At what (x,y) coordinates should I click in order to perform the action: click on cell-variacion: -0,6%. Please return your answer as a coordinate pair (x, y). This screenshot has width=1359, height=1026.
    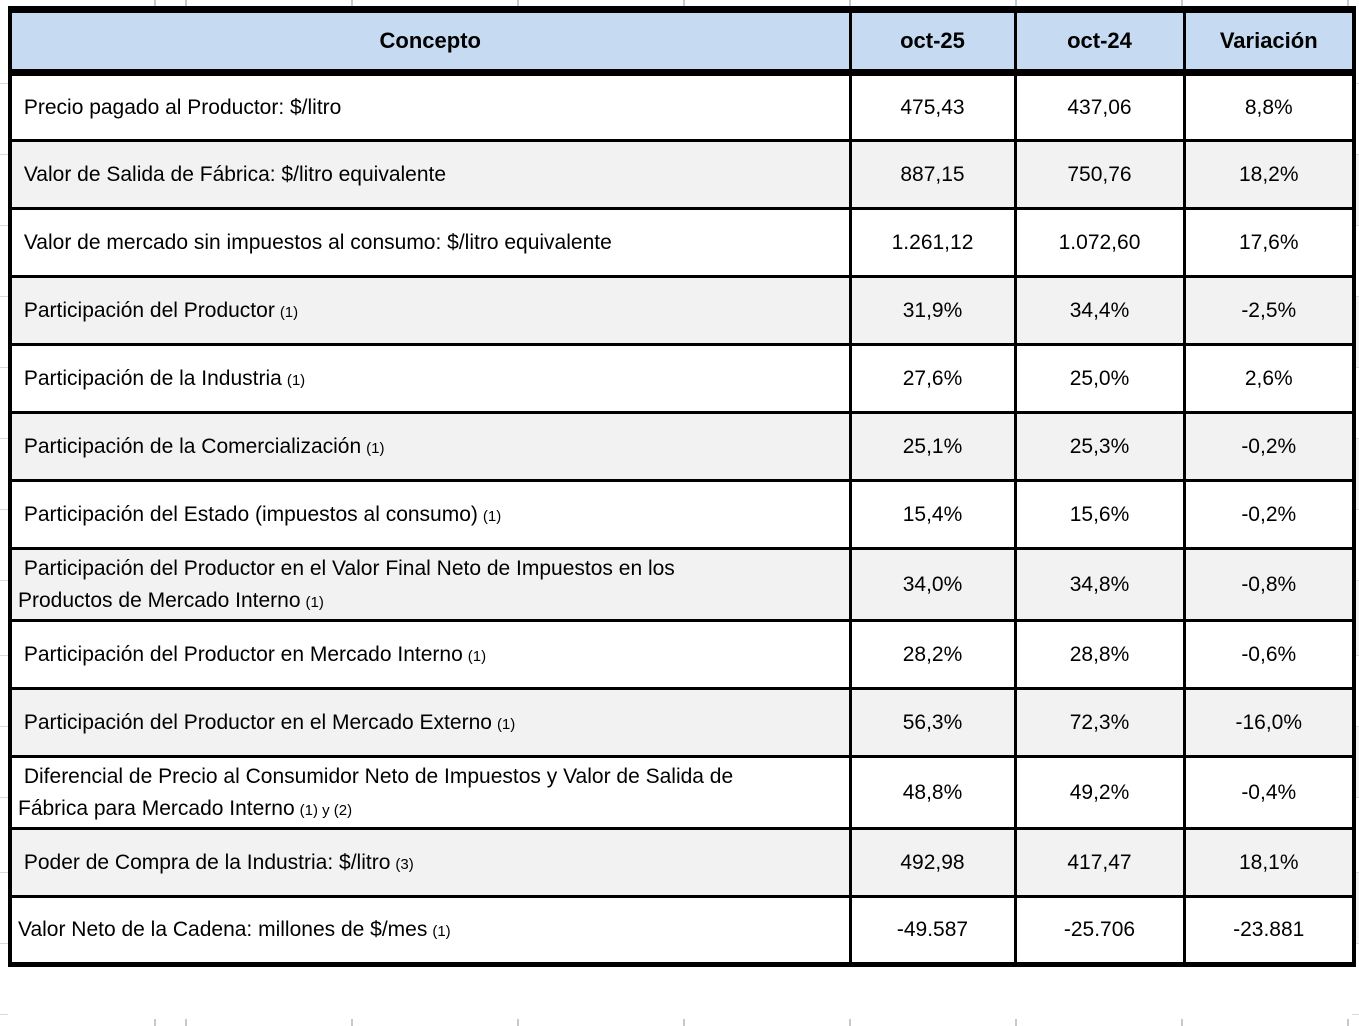
    Looking at the image, I should click on (1269, 654).